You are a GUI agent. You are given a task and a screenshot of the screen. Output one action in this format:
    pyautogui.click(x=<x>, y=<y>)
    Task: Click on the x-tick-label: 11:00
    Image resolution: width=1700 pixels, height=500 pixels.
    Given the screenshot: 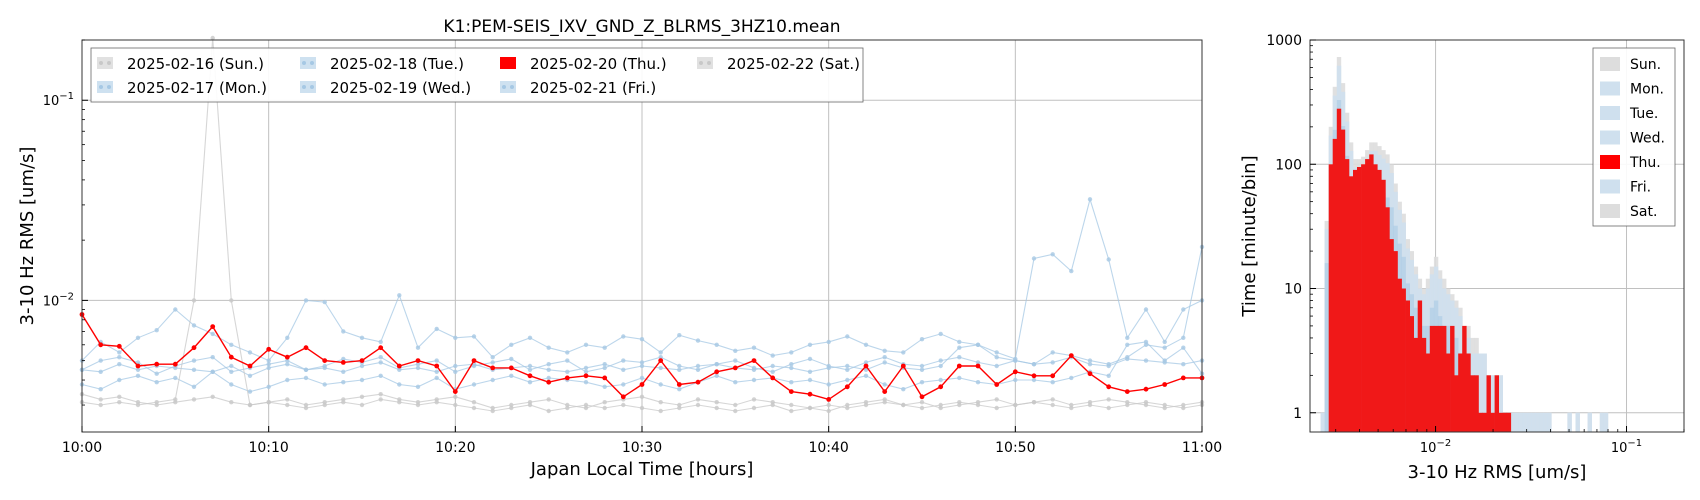 What is the action you would take?
    pyautogui.click(x=1202, y=448)
    